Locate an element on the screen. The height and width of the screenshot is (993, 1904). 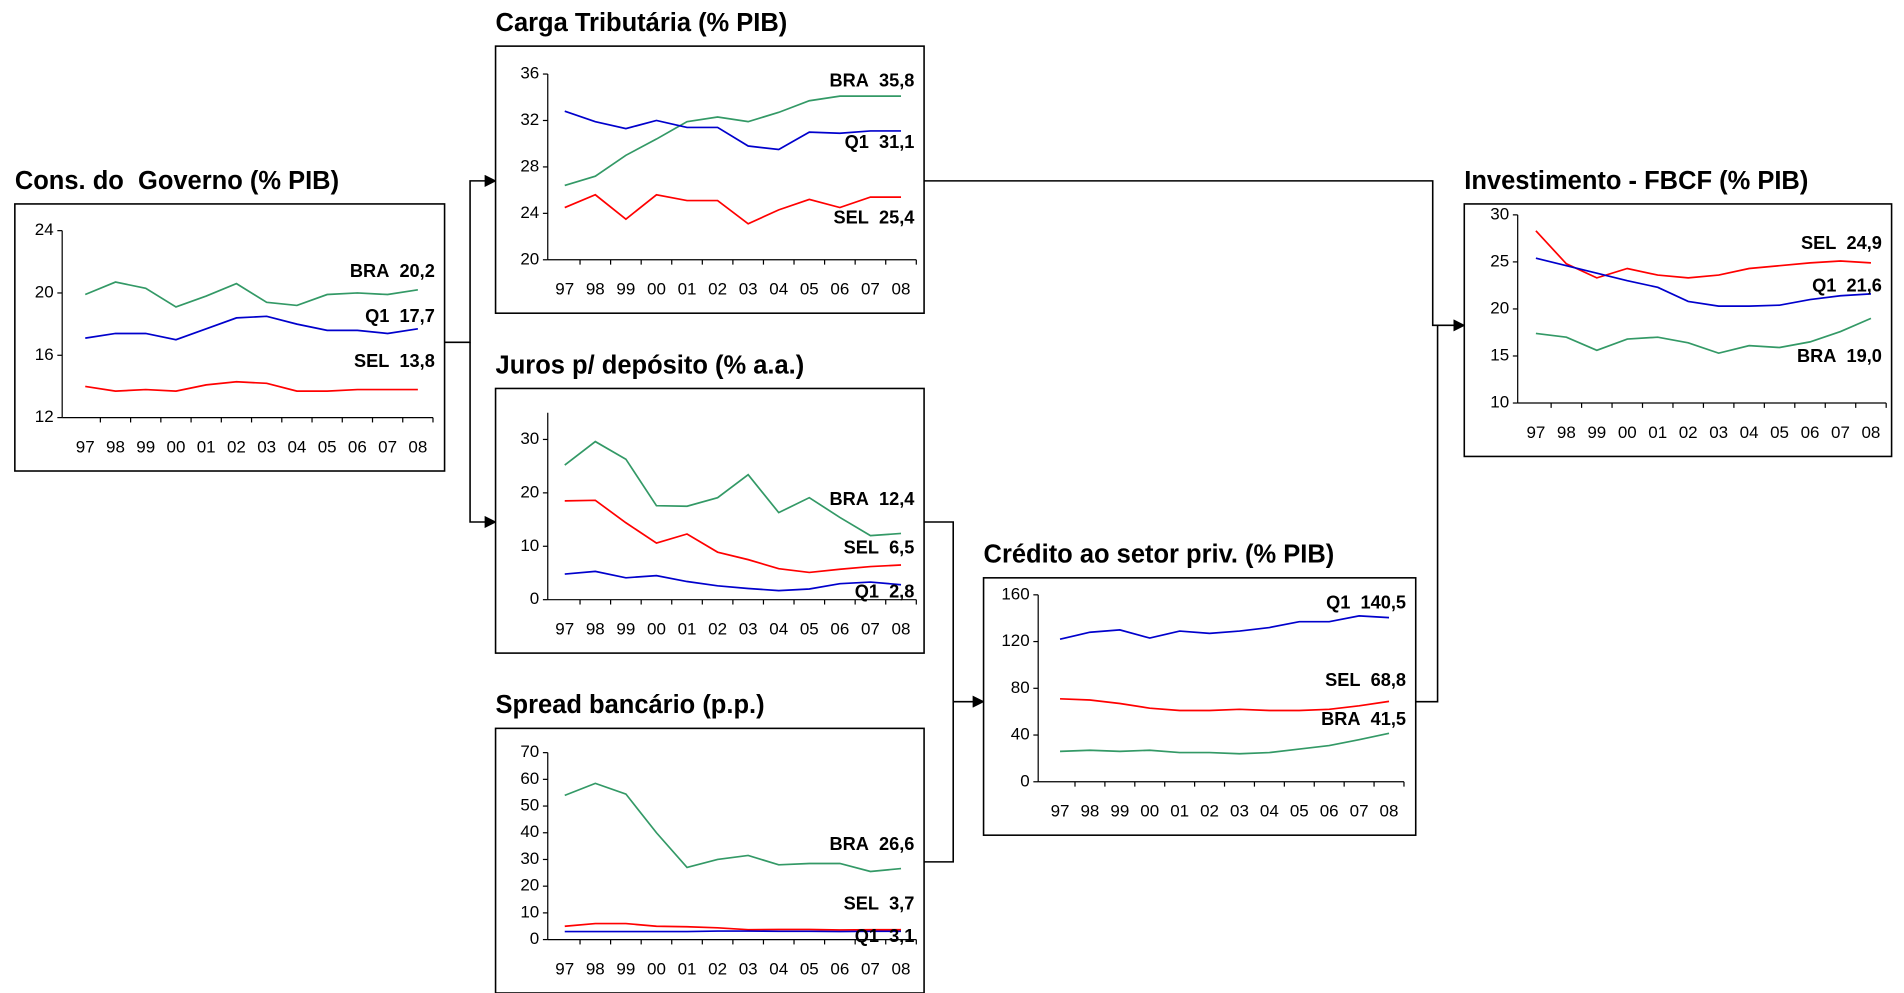
end-value: 20,2 is located at coordinates (416, 271).